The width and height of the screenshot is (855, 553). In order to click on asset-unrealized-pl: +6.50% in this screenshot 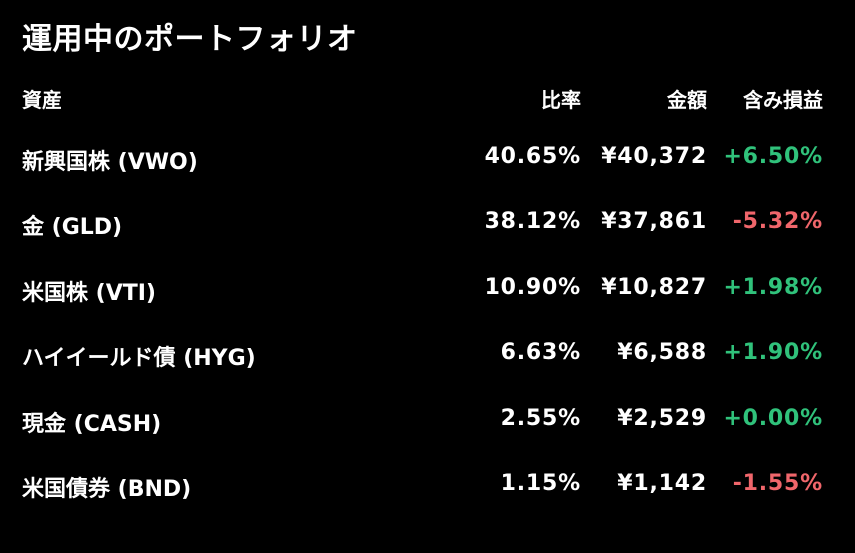, I will do `click(773, 156)`.